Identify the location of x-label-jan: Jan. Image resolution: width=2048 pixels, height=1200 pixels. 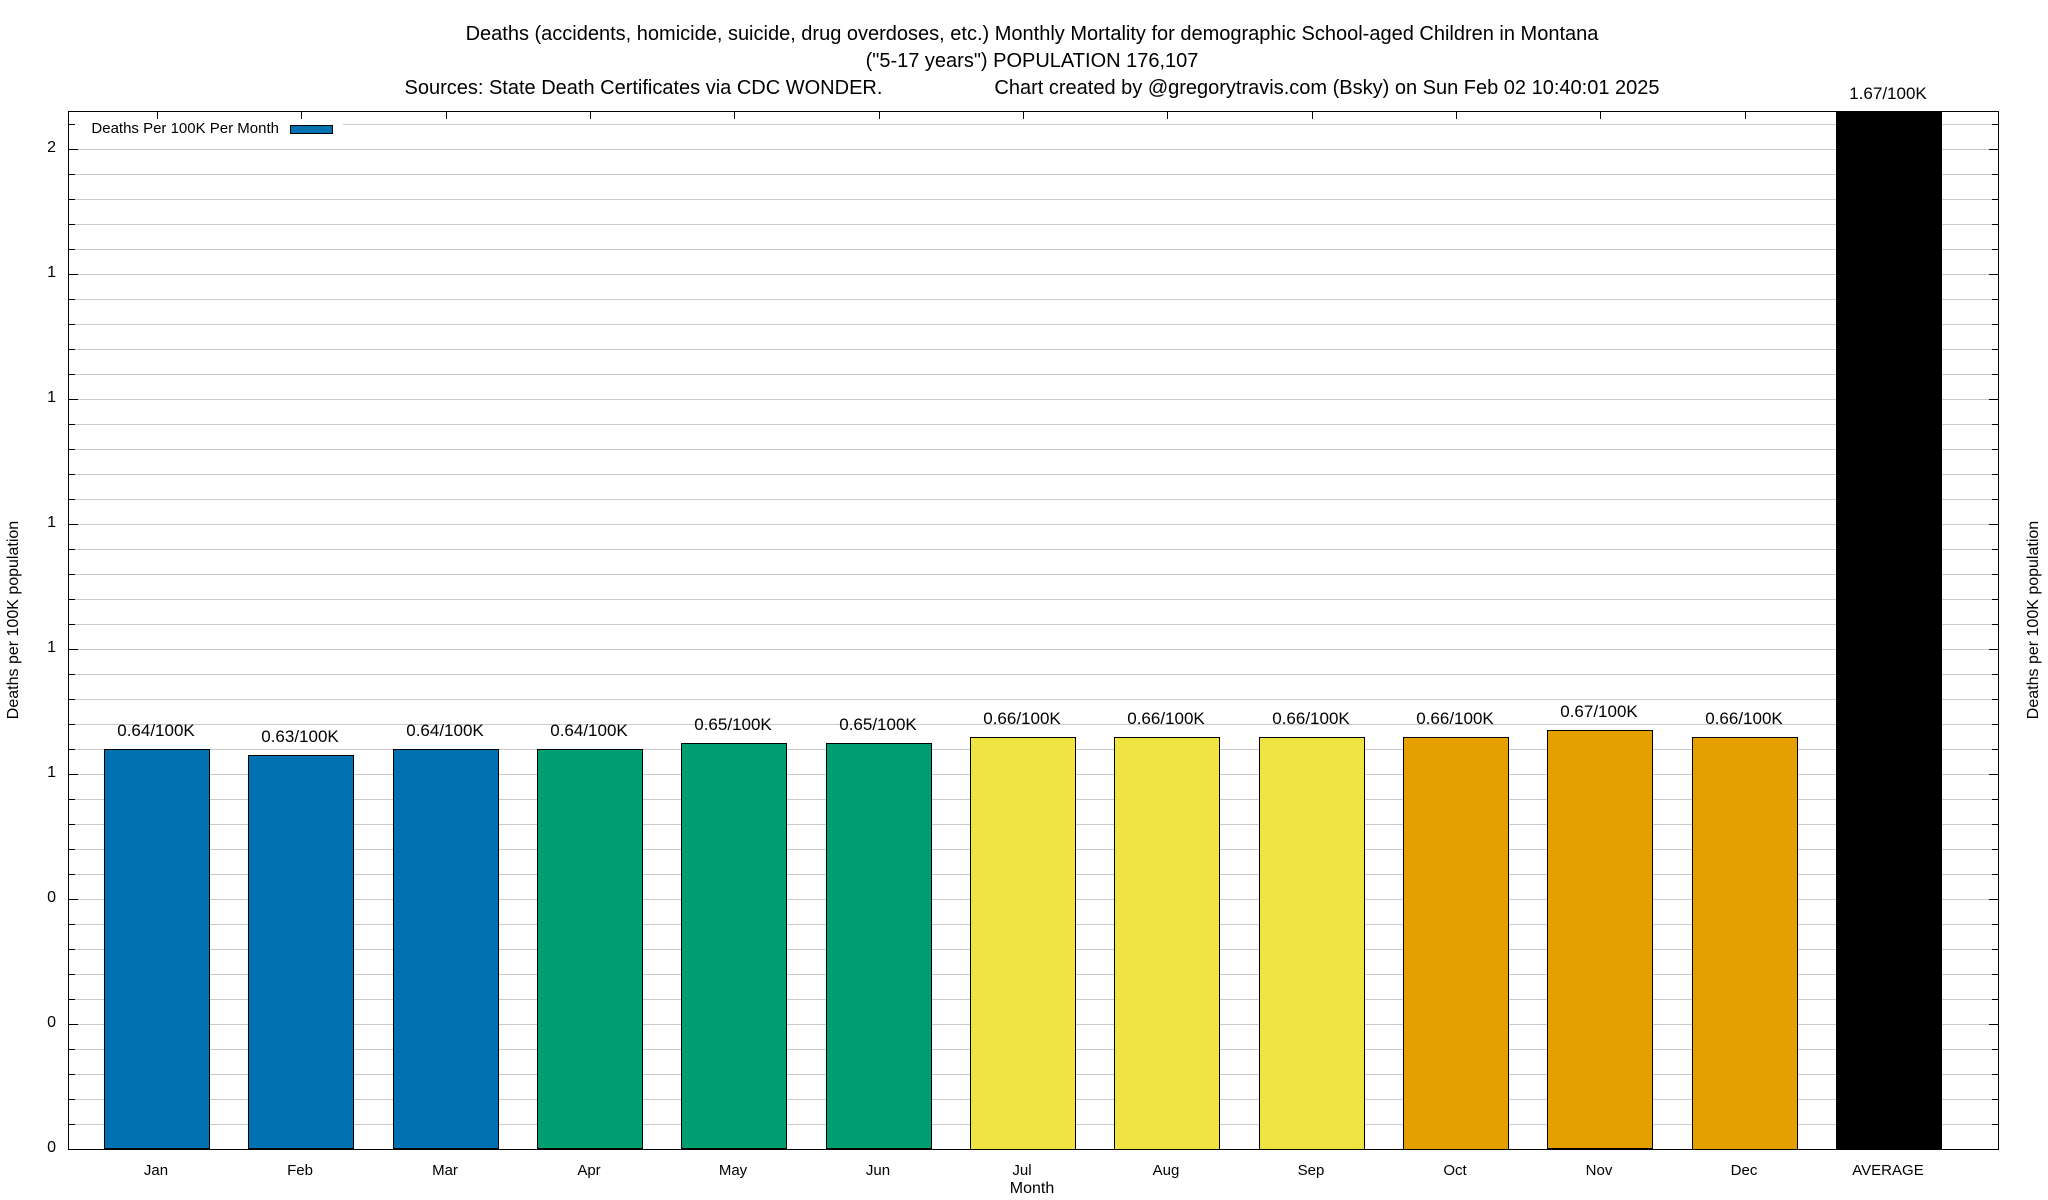
(156, 1170).